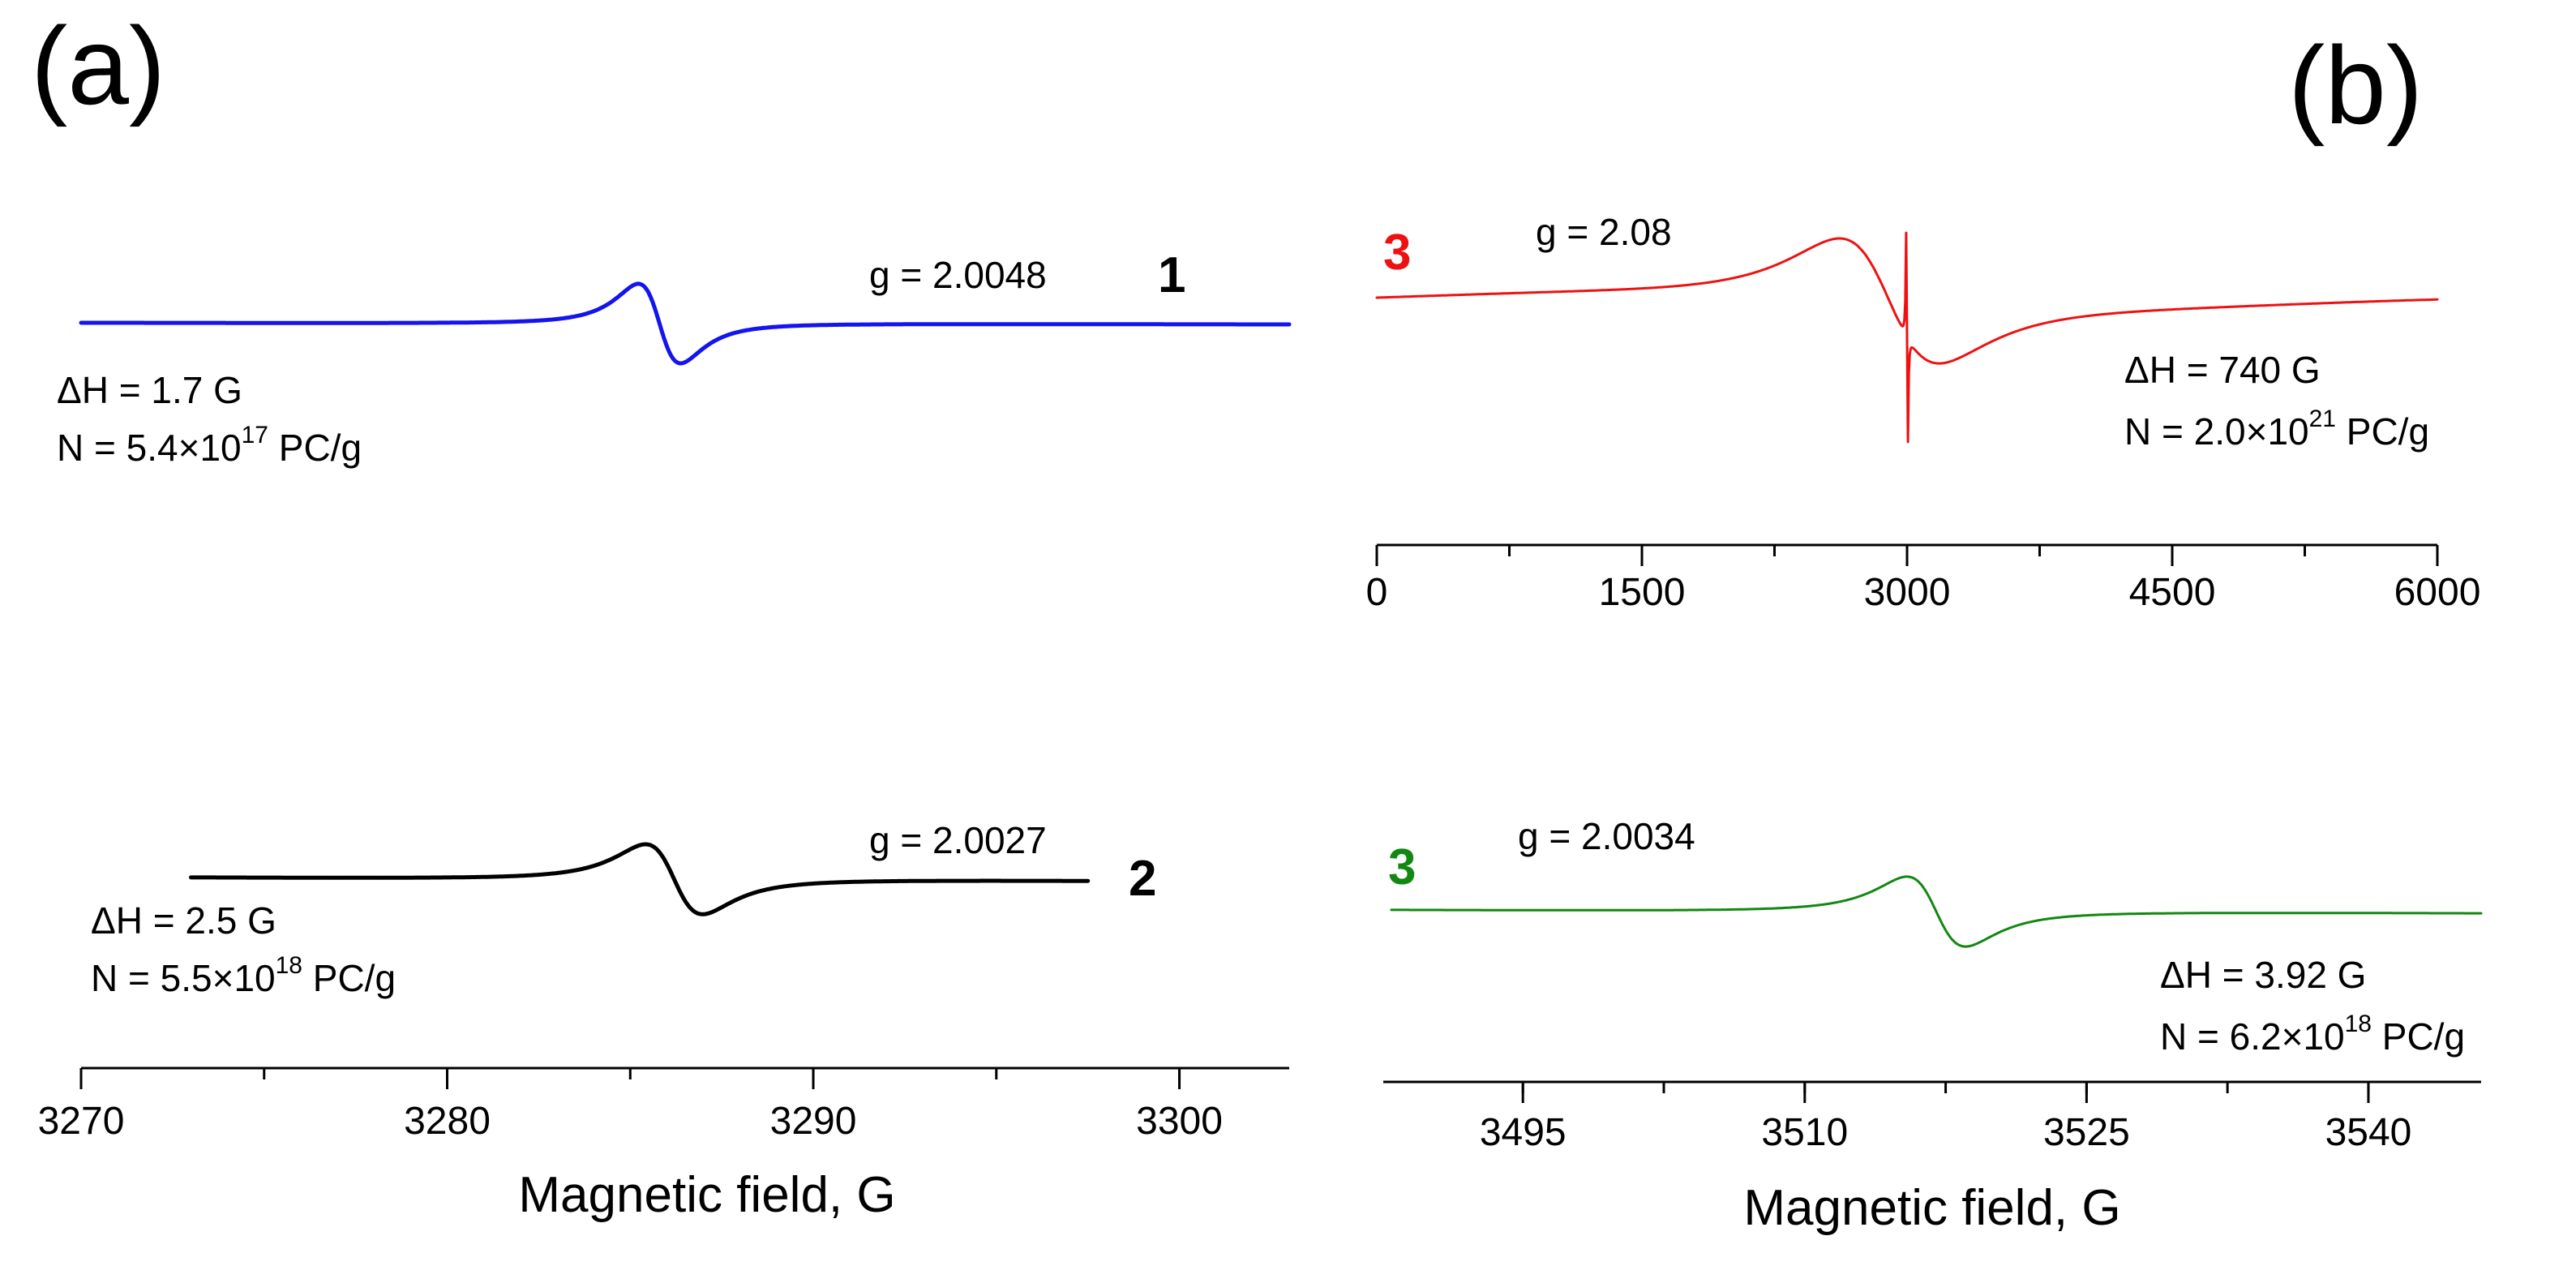 The height and width of the screenshot is (1266, 2576). I want to click on x-axis-ticks-b-top: 0 1500 3000 4500 6000, so click(1923, 579).